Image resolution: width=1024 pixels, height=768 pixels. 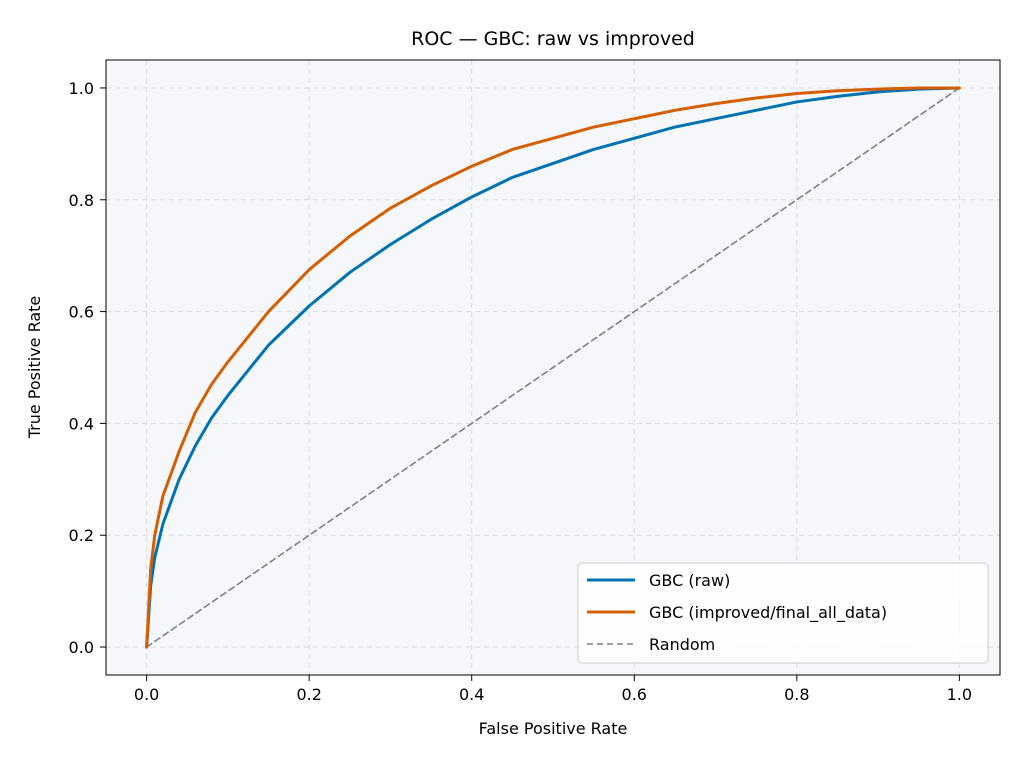 I want to click on legend-label: GBC (improved/final_all_data), so click(x=768, y=613).